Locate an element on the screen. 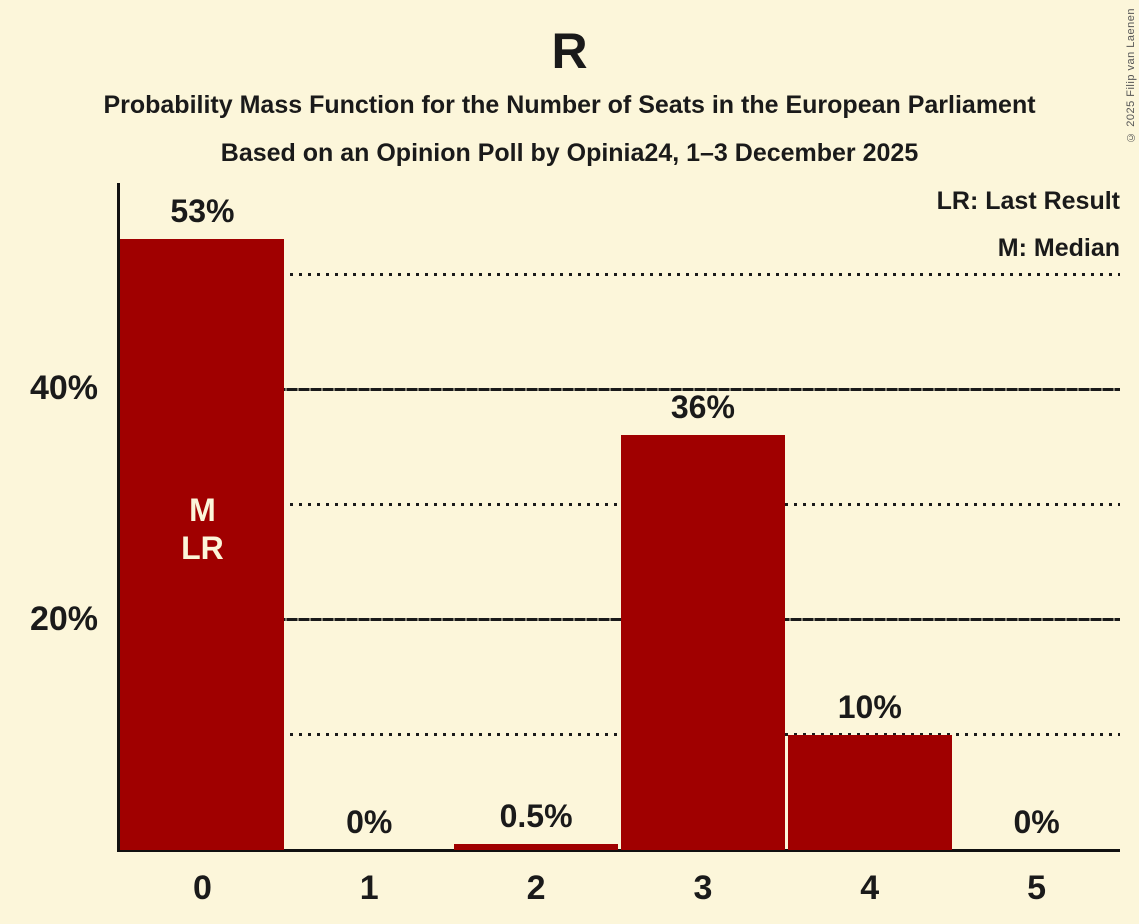  bar-value-label: 0.5% is located at coordinates (536, 816).